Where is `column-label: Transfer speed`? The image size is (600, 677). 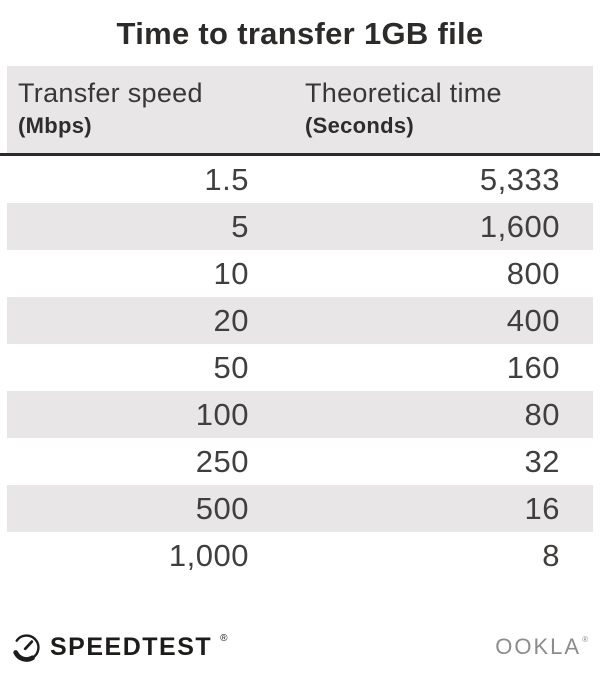
column-label: Transfer speed is located at coordinates (110, 93).